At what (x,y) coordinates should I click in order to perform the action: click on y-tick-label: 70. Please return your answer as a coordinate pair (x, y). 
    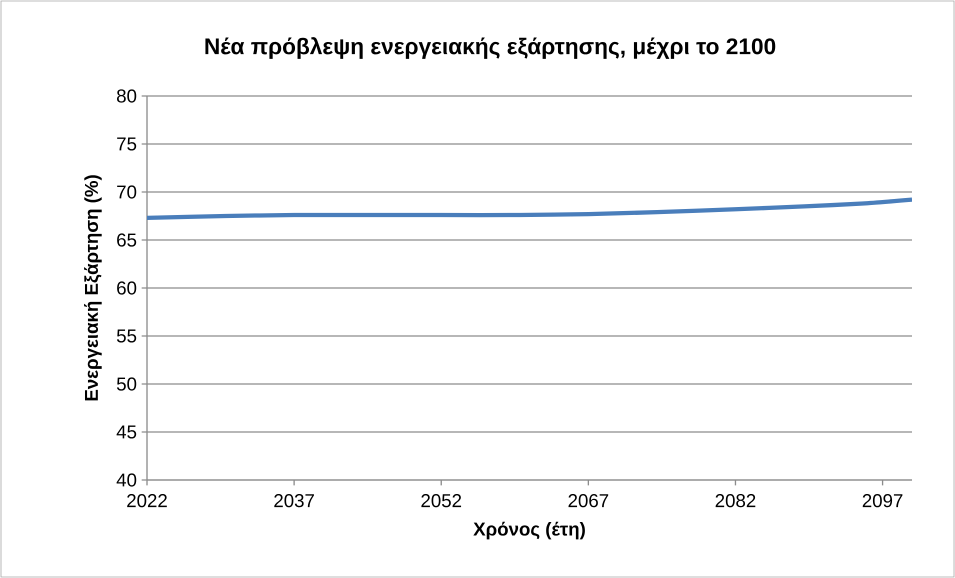
    Looking at the image, I should click on (126, 192).